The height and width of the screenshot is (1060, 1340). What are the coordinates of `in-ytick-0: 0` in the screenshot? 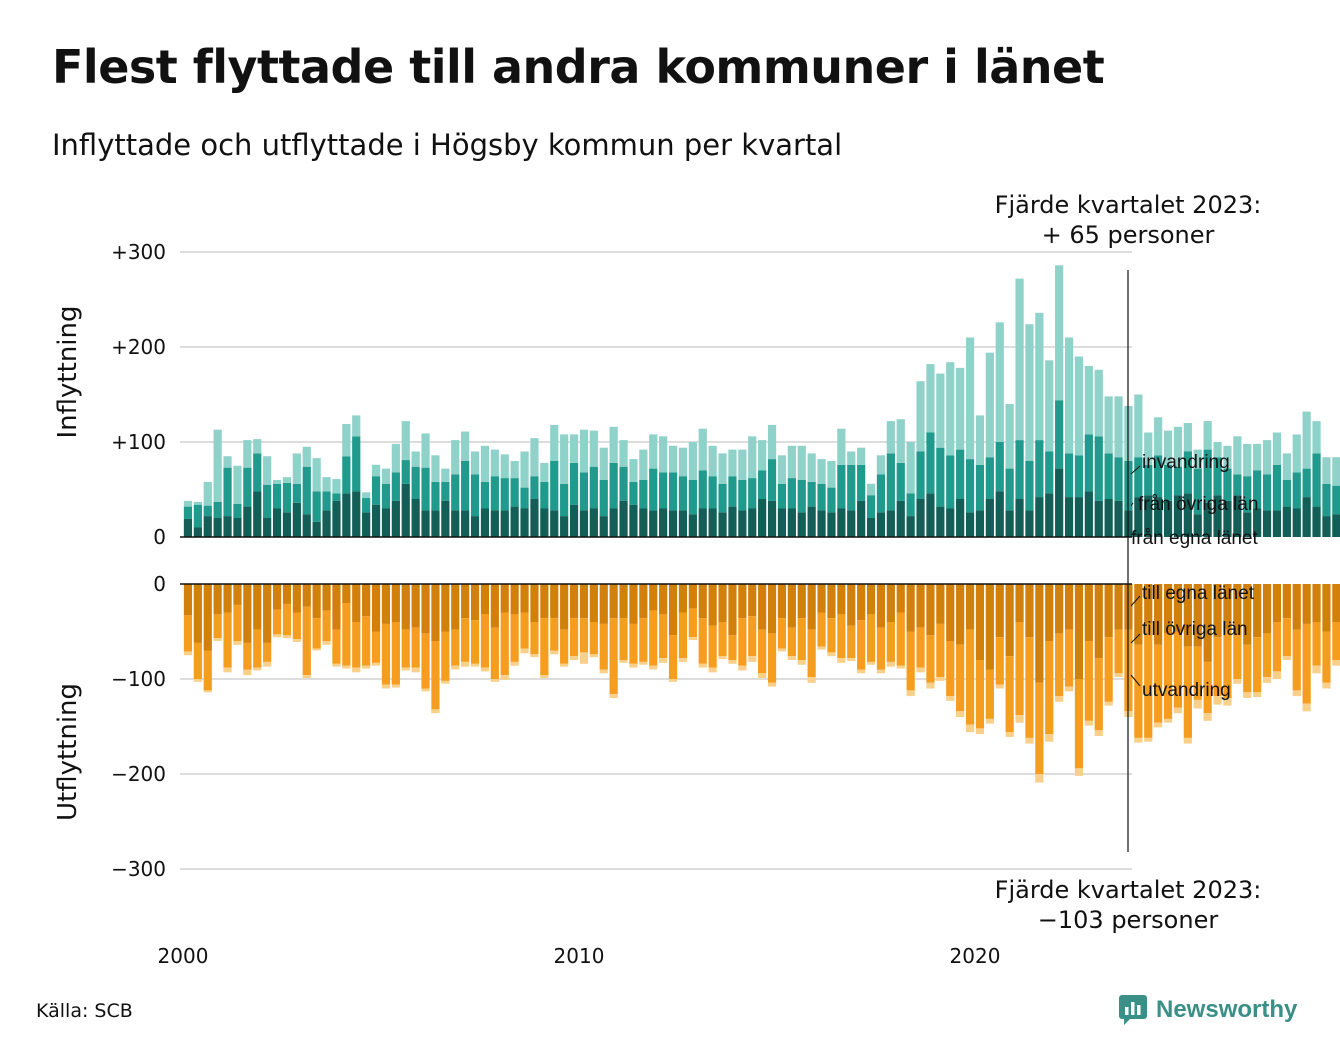 It's located at (159, 537).